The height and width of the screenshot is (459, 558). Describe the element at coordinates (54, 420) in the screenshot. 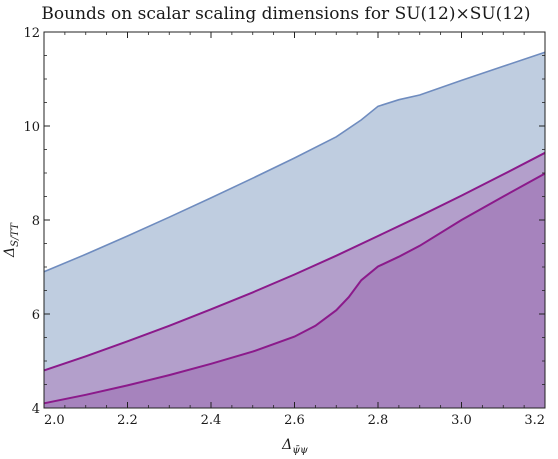

I see `x-tick-label: 2.0` at that location.